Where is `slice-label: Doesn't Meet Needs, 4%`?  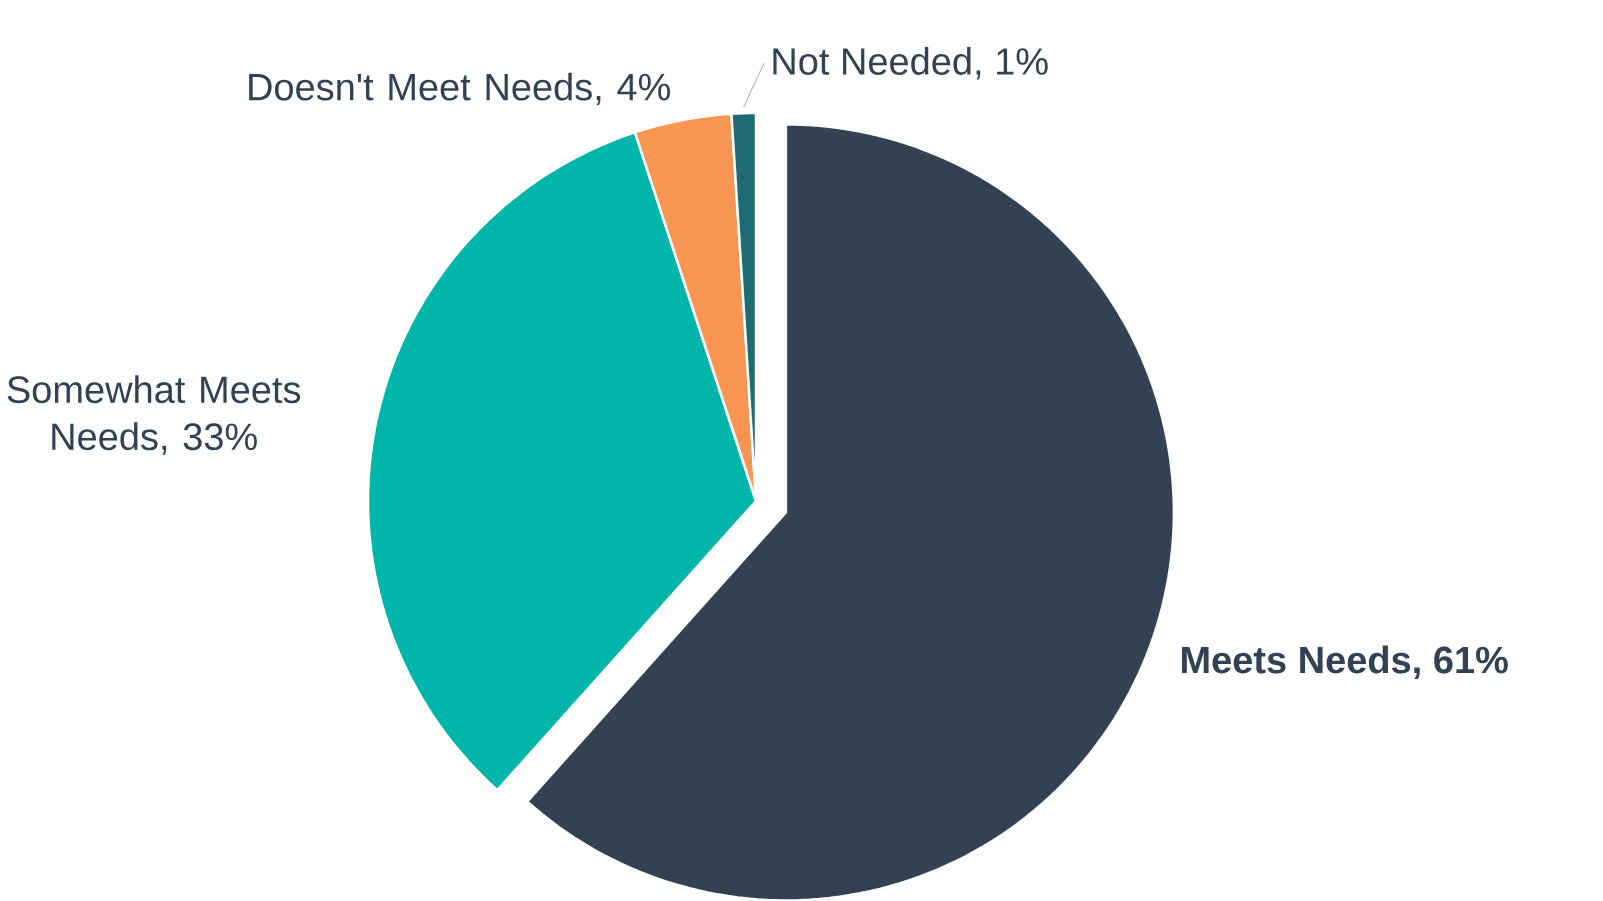
slice-label: Doesn't Meet Needs, 4% is located at coordinates (460, 89).